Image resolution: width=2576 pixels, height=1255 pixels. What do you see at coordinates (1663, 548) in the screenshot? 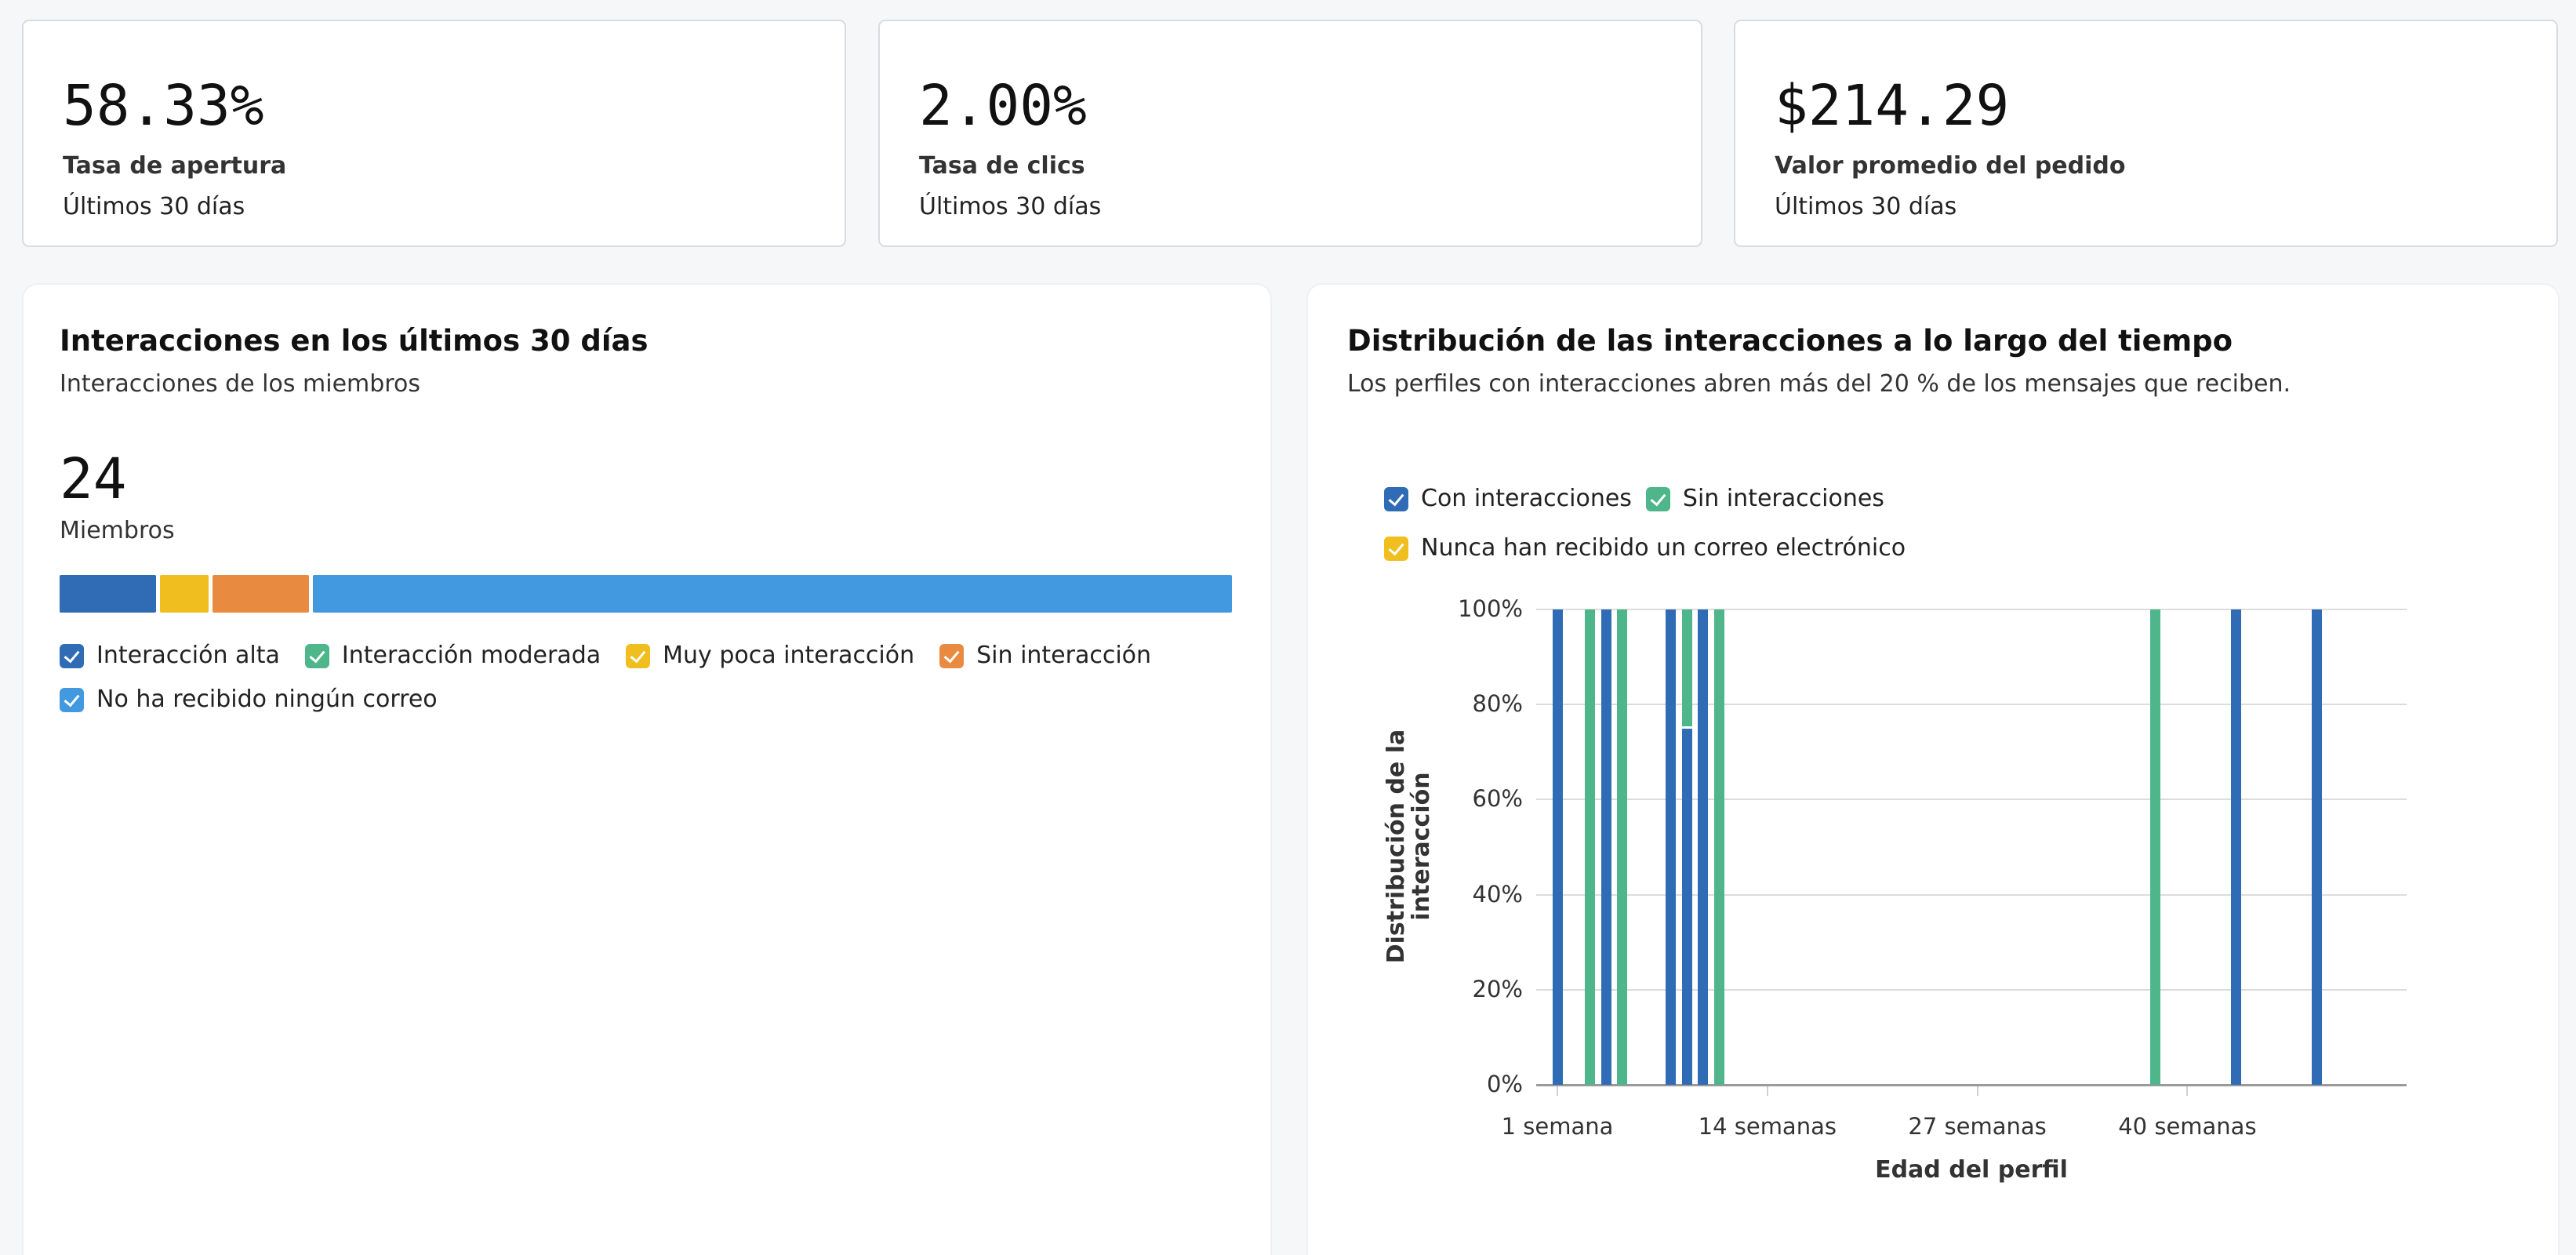
I see `legend-label: Nunca han recibido un correo electrónico` at bounding box center [1663, 548].